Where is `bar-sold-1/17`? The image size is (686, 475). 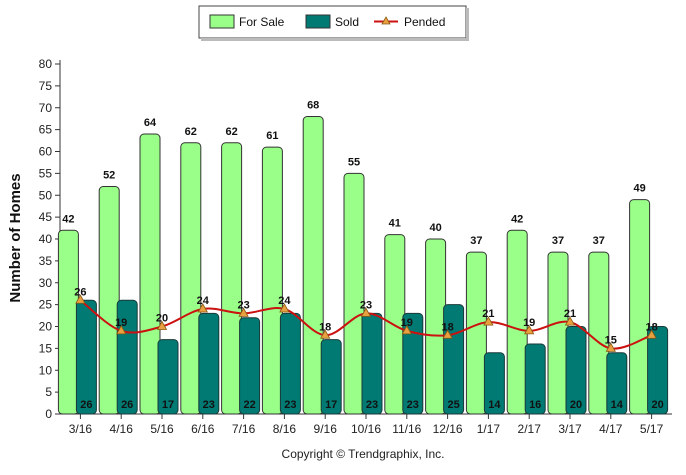 bar-sold-1/17 is located at coordinates (494, 383).